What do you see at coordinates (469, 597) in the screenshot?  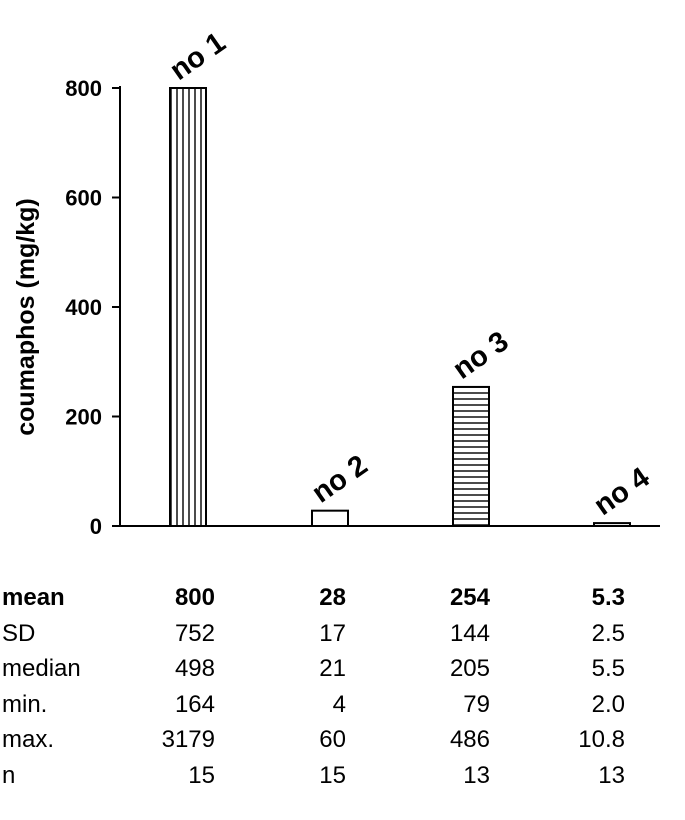 I see `stats-cell: 254` at bounding box center [469, 597].